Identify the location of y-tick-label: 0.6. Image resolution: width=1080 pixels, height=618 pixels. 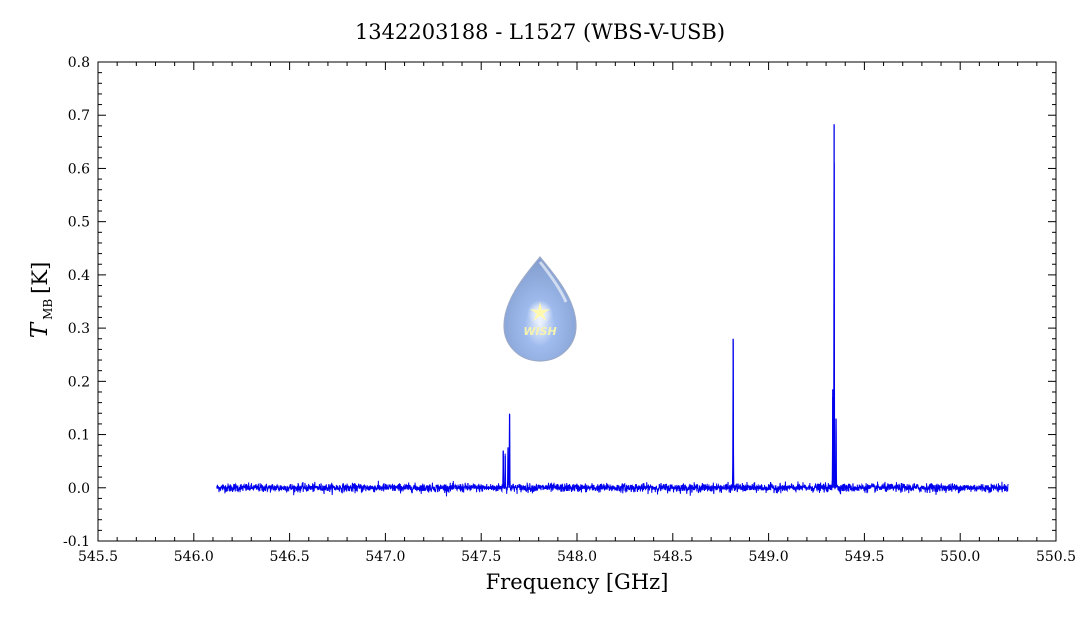
(79, 169).